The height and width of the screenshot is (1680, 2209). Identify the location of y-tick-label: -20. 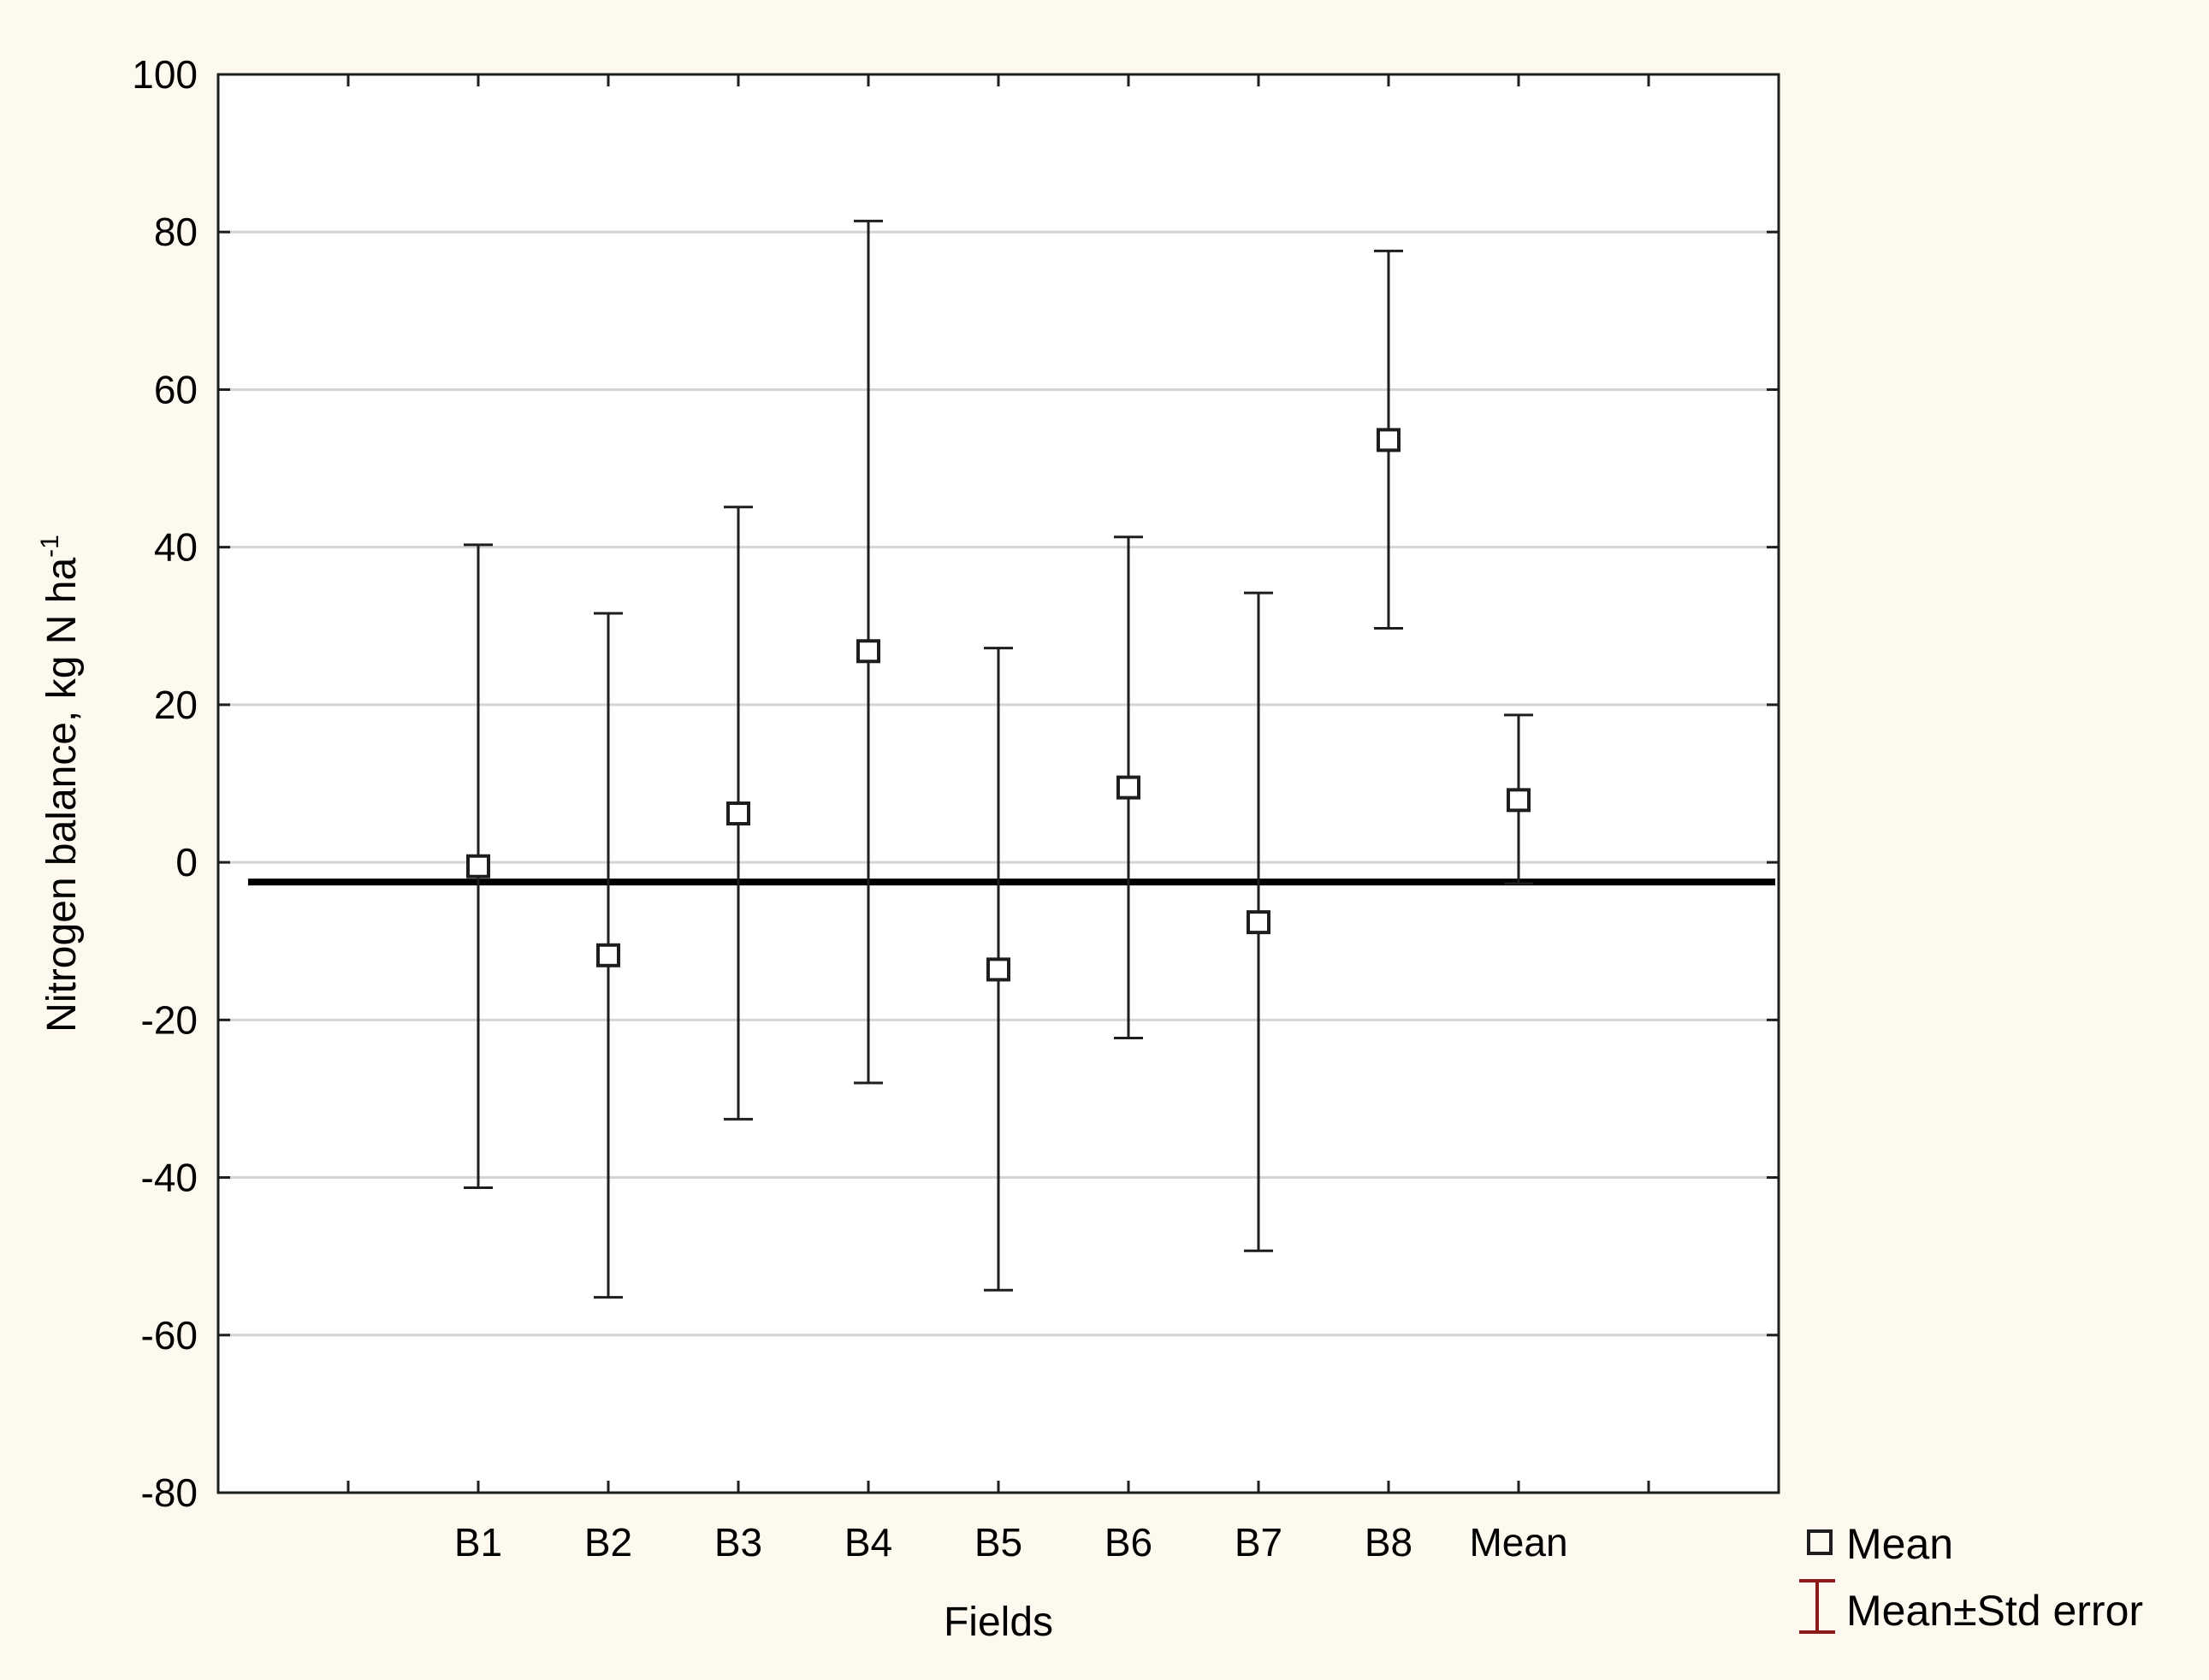
(169, 1019).